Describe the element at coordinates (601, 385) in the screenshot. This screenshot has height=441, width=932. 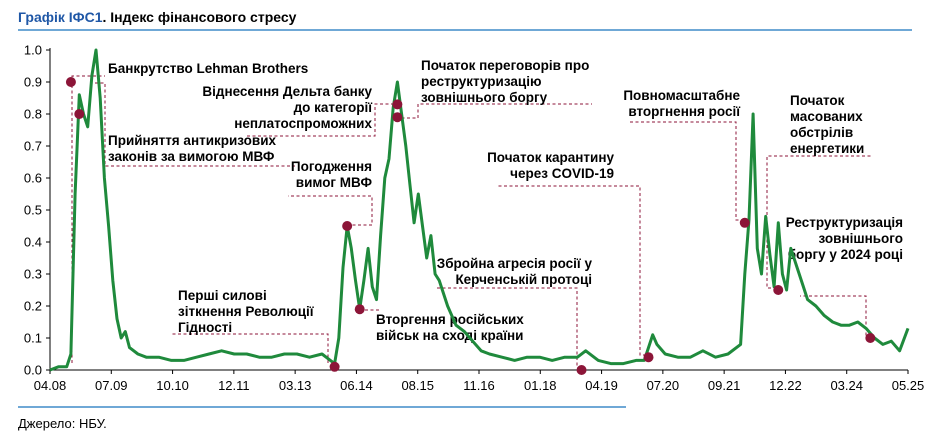
I see `x-tick-label: 04.19` at that location.